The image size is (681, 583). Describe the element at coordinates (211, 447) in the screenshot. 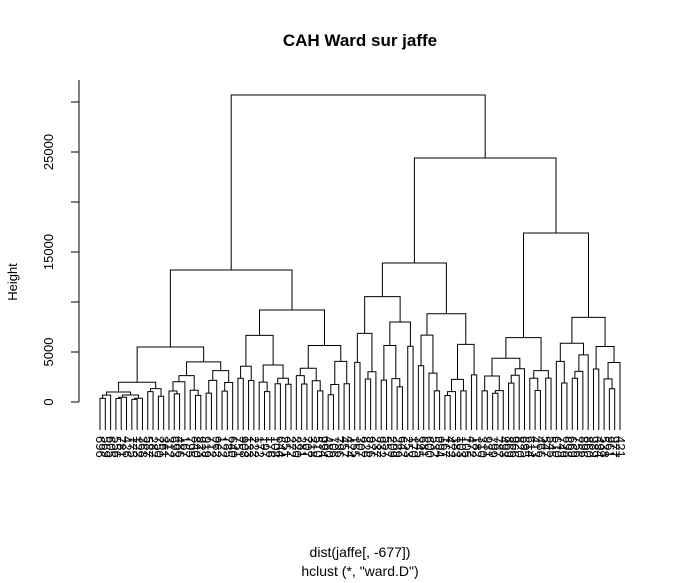

I see `leaf-label: 712` at that location.